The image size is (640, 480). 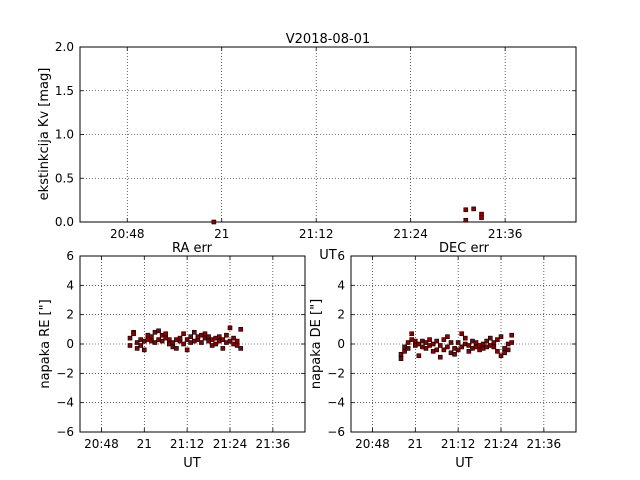 What do you see at coordinates (372, 444) in the screenshot?
I see `dec-error-plot-x-tick-label: 20:48` at bounding box center [372, 444].